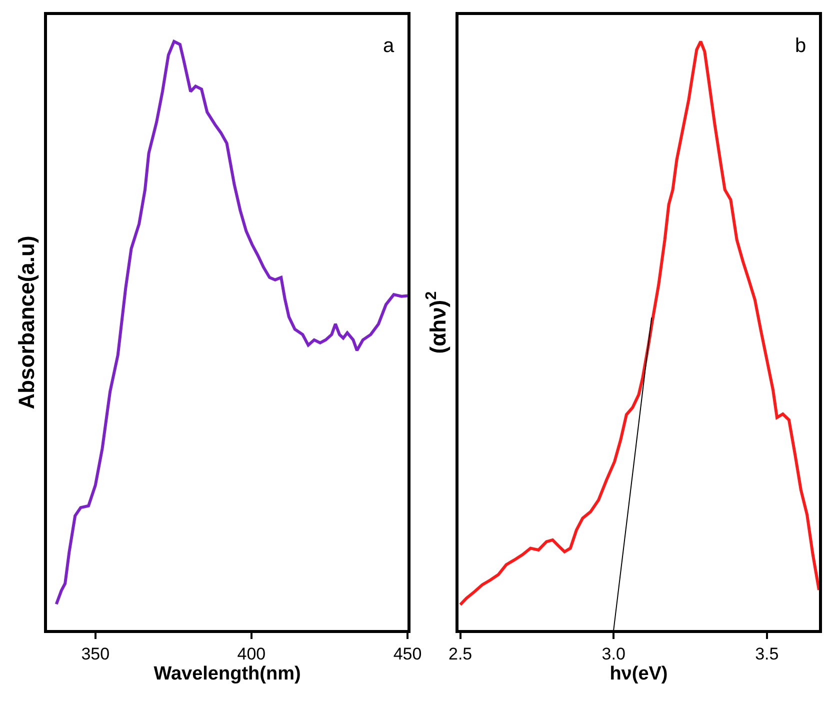 The height and width of the screenshot is (703, 833). I want to click on x-tick-label: 450, so click(407, 654).